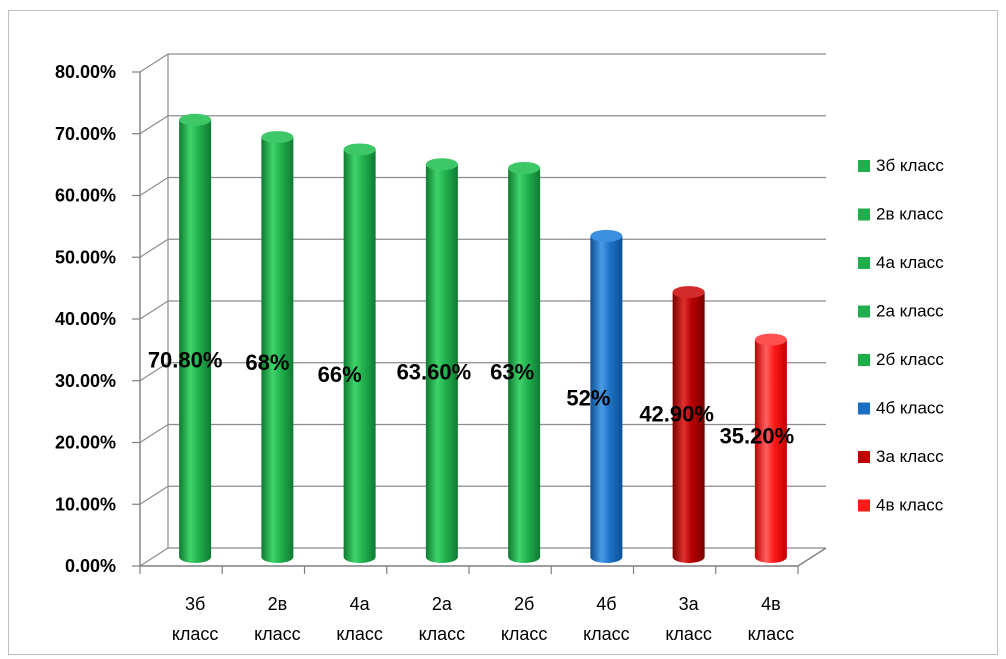 This screenshot has width=1006, height=659. What do you see at coordinates (812, 557) in the screenshot?
I see `floor-edge` at bounding box center [812, 557].